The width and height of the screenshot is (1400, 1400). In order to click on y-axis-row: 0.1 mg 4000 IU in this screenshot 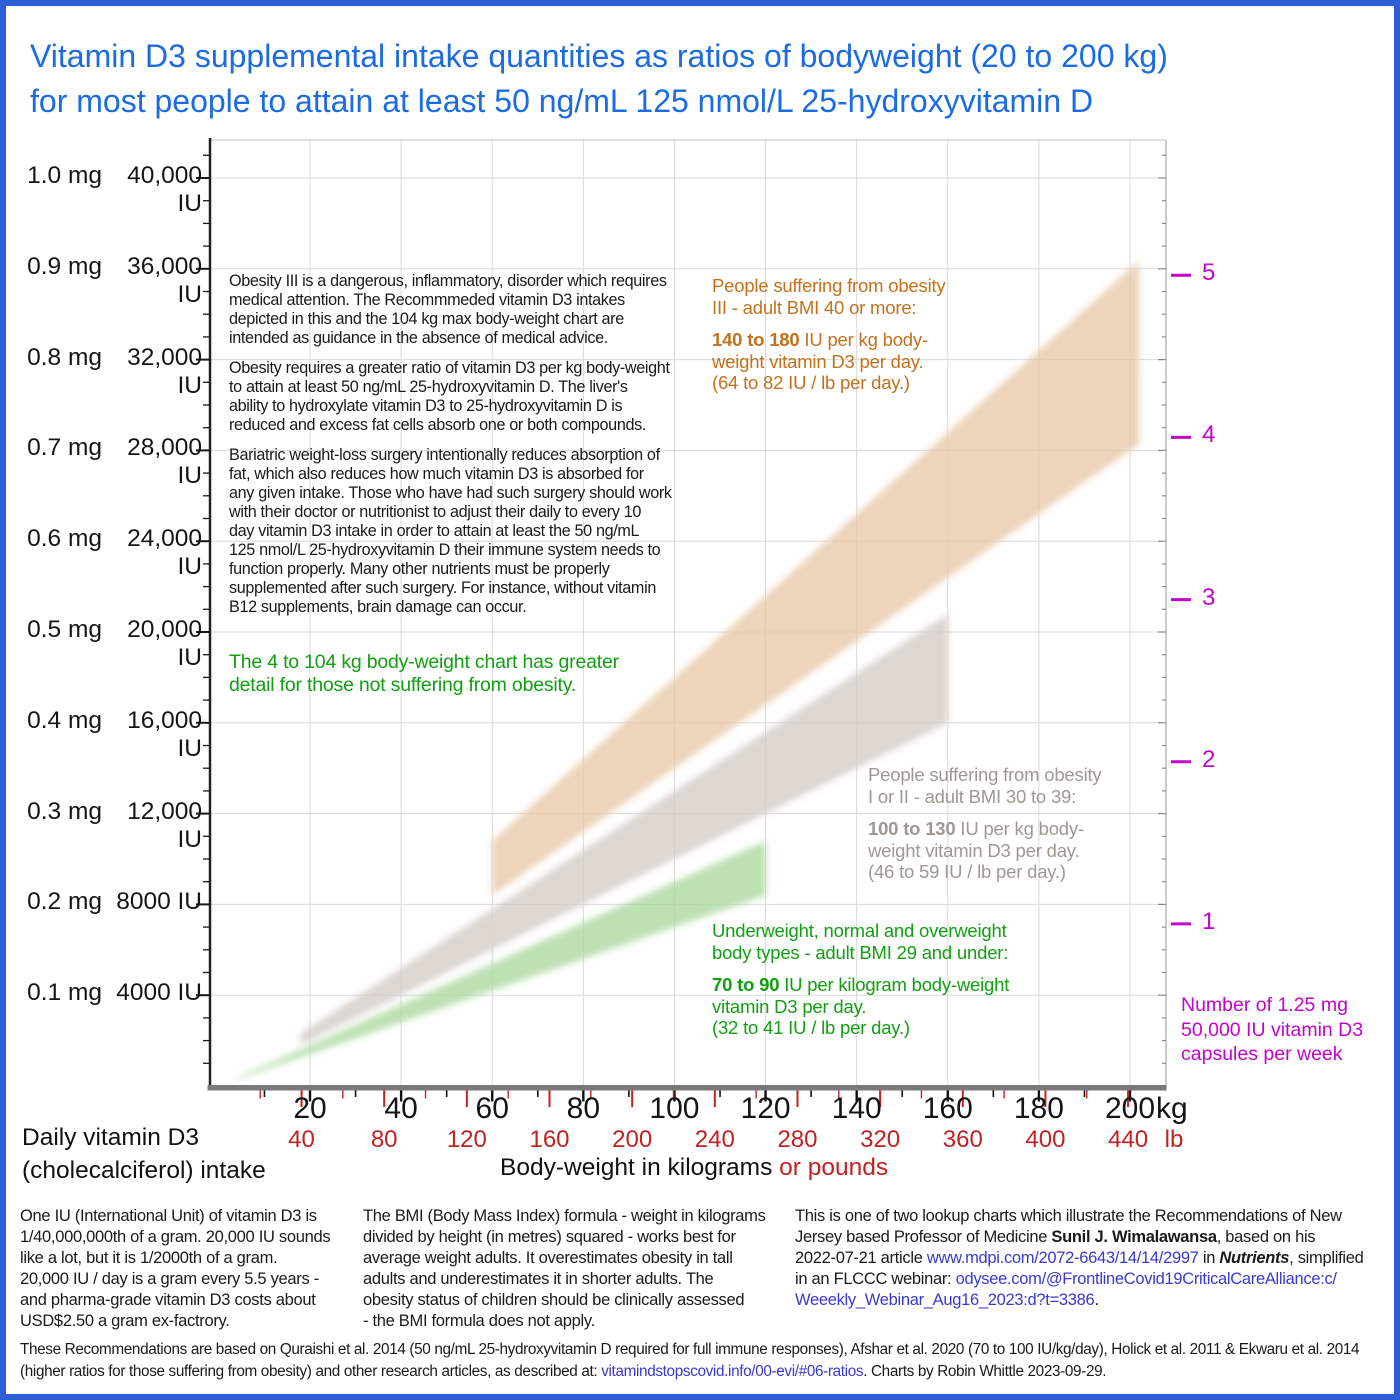, I will do `click(102, 993)`.